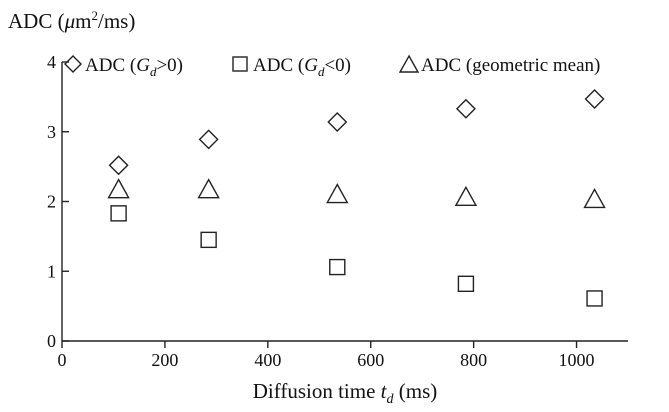 The width and height of the screenshot is (669, 412). I want to click on legend-item-square: ADC (Gd<0), so click(291, 67).